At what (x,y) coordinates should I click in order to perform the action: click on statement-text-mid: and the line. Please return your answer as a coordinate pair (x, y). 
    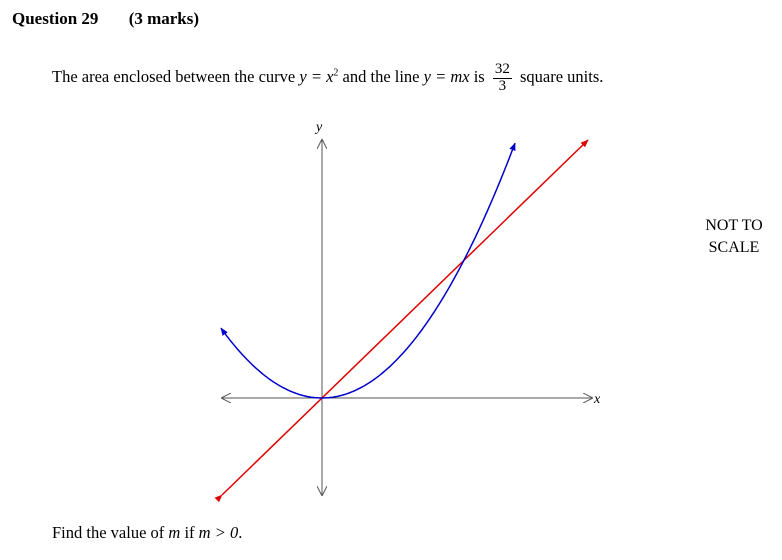
    Looking at the image, I should click on (381, 77).